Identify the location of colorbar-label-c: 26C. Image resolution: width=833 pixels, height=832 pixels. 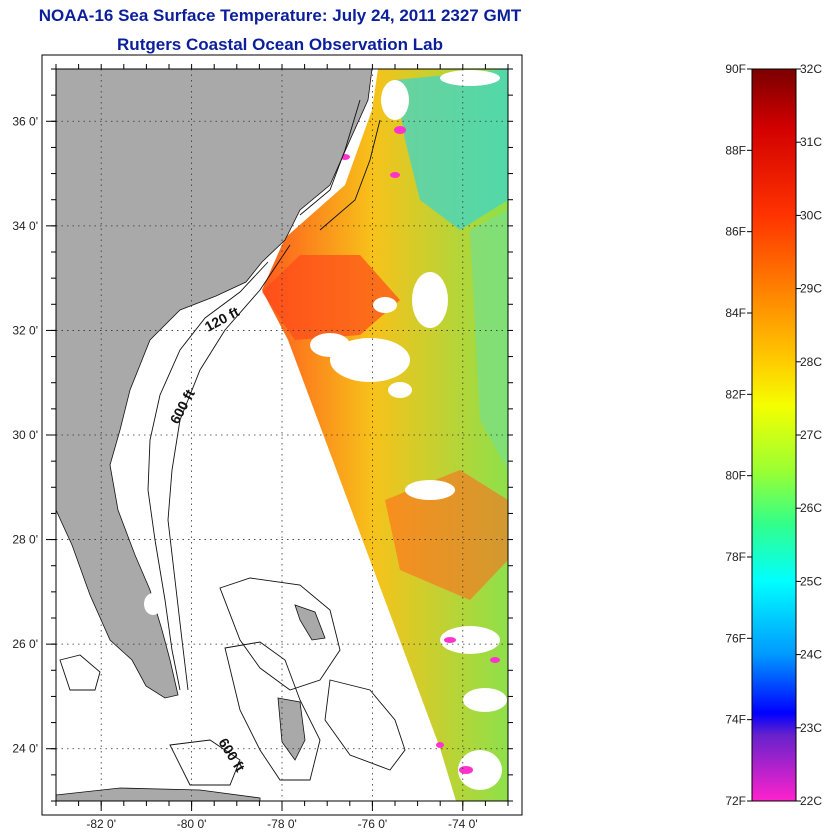
(811, 508).